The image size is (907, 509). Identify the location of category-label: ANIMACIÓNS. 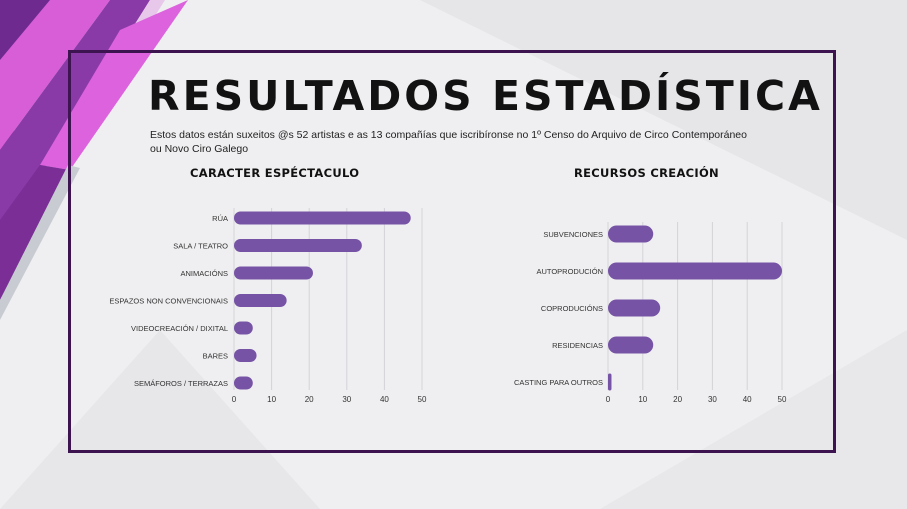
(204, 273).